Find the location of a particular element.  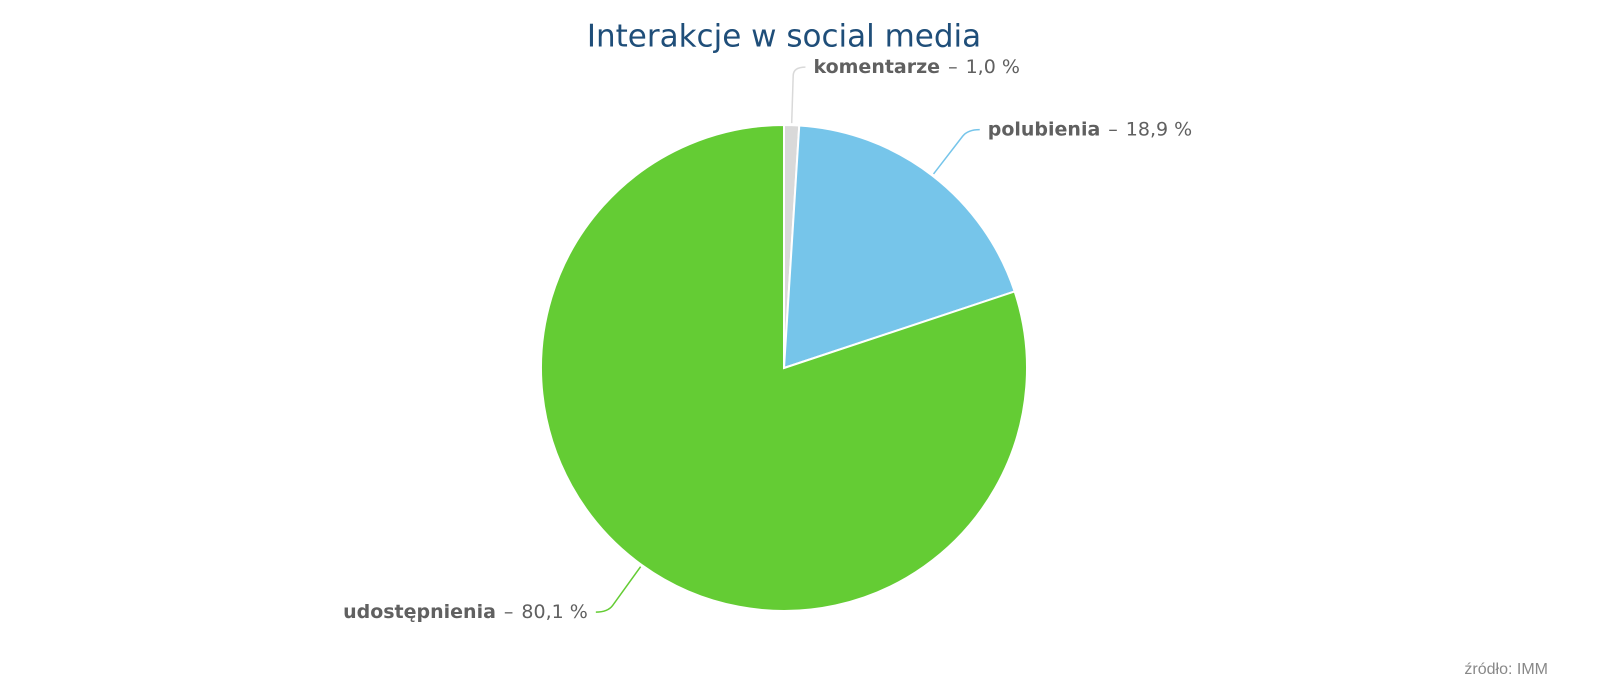

value-label: 18,9 % is located at coordinates (1159, 129).